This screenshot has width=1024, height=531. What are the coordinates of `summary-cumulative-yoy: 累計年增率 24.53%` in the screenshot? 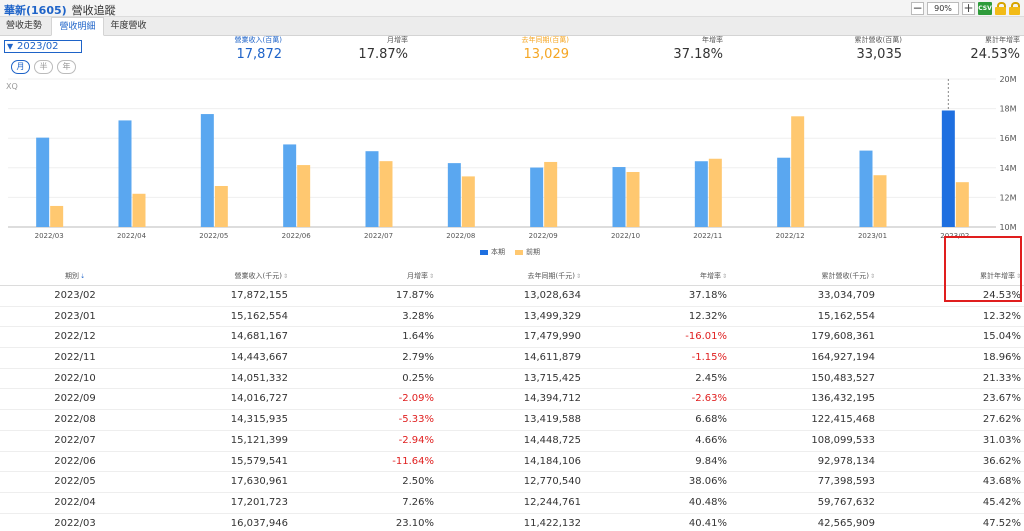 It's located at (985, 48).